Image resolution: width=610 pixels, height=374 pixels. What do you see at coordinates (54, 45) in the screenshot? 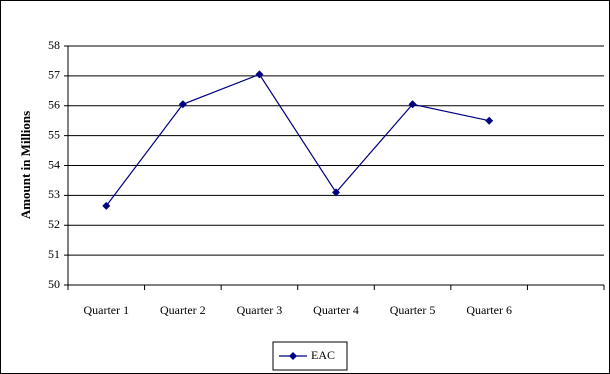
I see `y-tick-label: 58` at bounding box center [54, 45].